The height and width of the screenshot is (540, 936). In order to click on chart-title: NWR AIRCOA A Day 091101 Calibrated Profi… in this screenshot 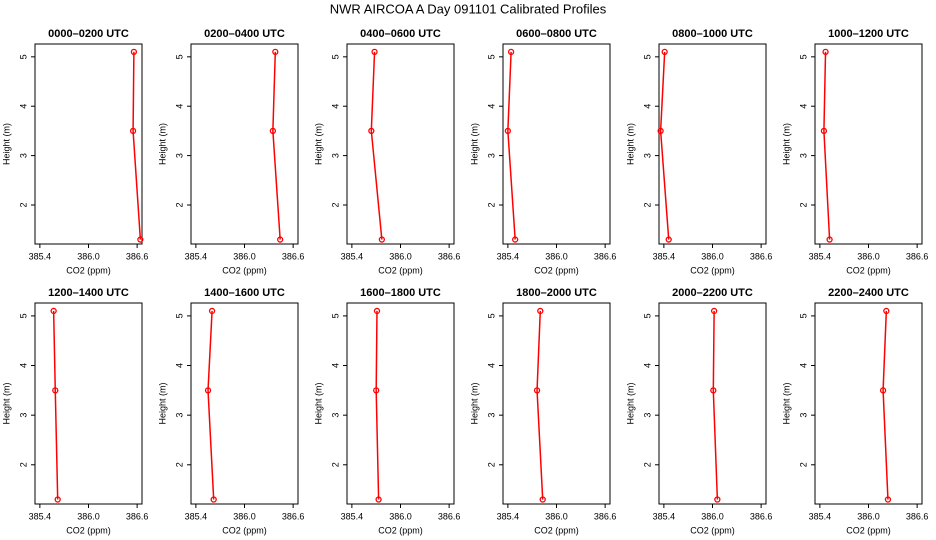, I will do `click(468, 8)`.